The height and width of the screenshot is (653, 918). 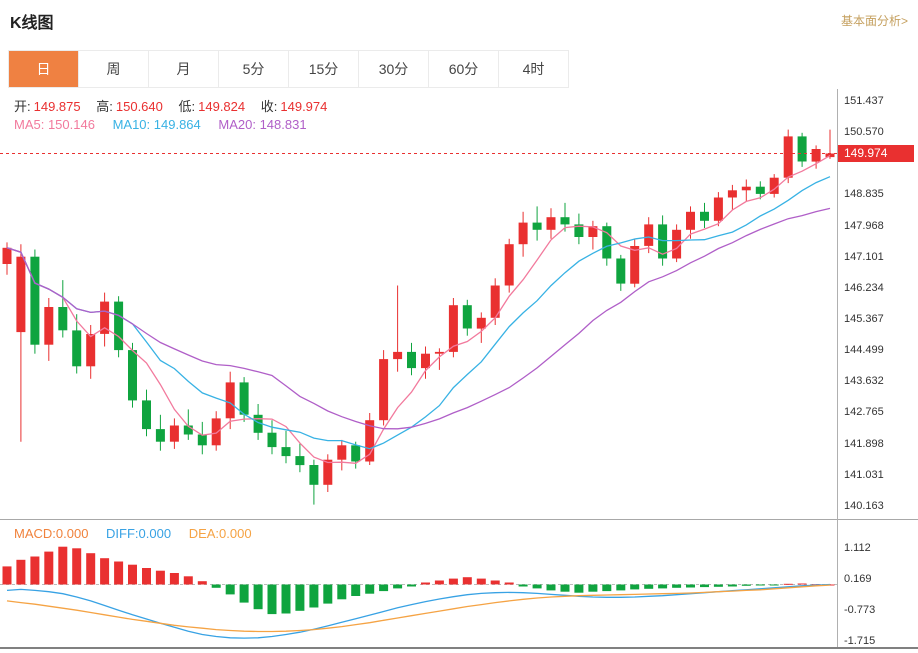 What do you see at coordinates (324, 69) in the screenshot?
I see `tab-15min: 15分` at bounding box center [324, 69].